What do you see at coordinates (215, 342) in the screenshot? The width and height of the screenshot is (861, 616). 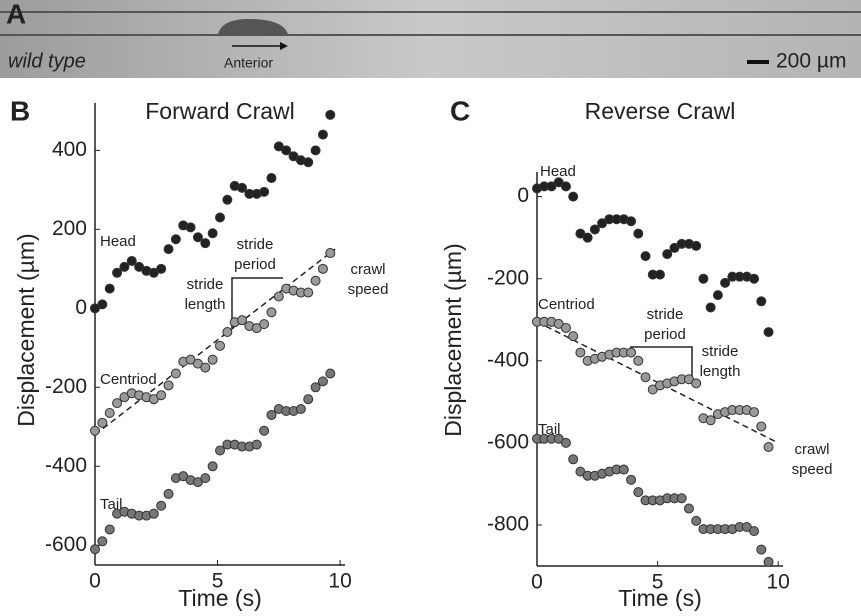 I see `trend-line` at bounding box center [215, 342].